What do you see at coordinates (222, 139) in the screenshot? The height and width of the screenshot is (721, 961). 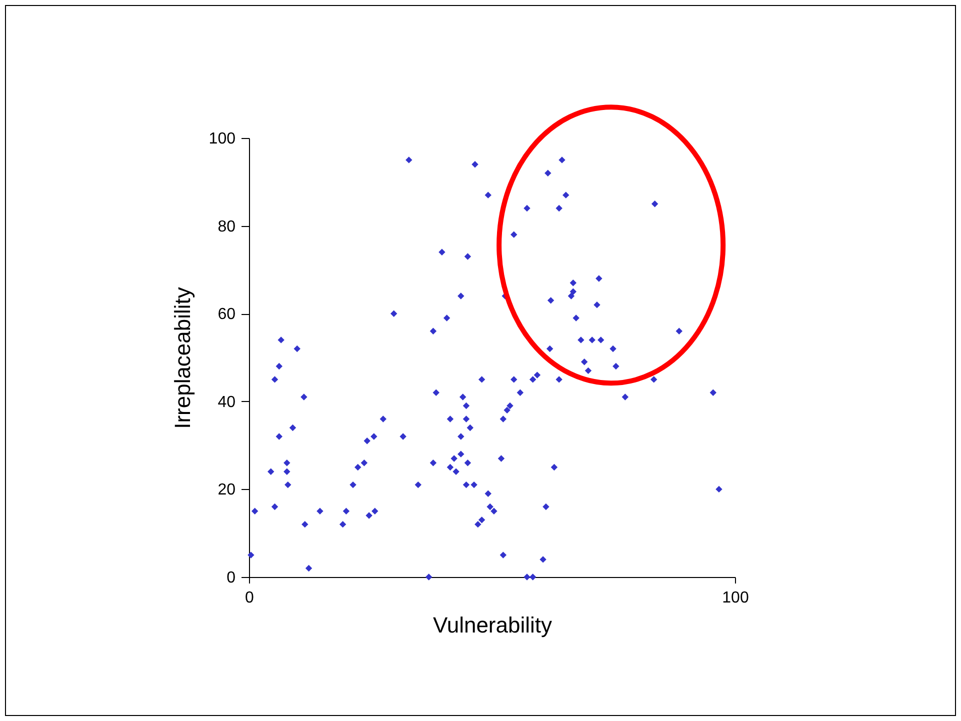 I see `y-tick-label: 100` at bounding box center [222, 139].